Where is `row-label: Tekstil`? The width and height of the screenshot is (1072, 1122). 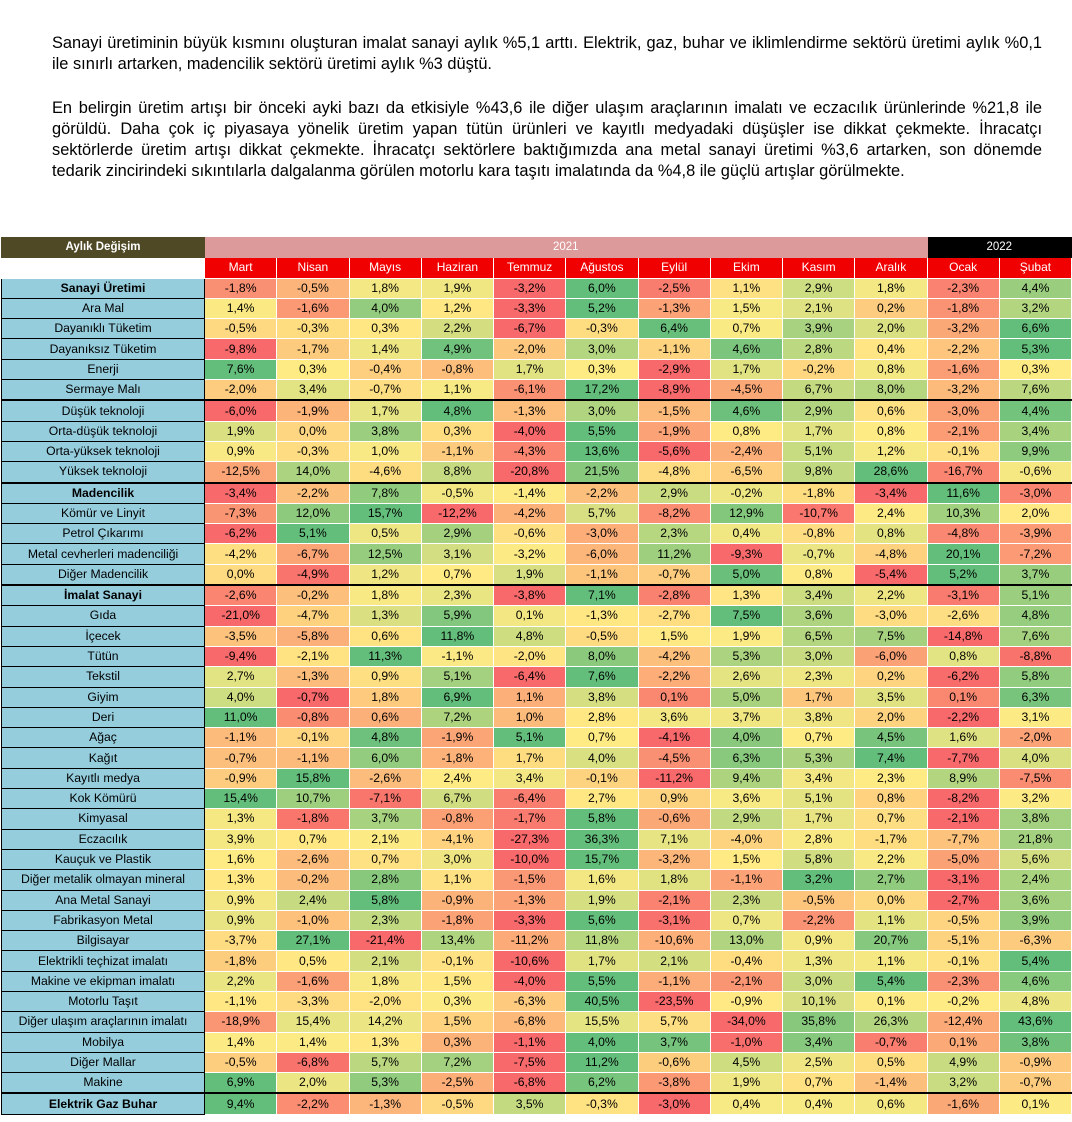
row-label: Tekstil is located at coordinates (103, 677).